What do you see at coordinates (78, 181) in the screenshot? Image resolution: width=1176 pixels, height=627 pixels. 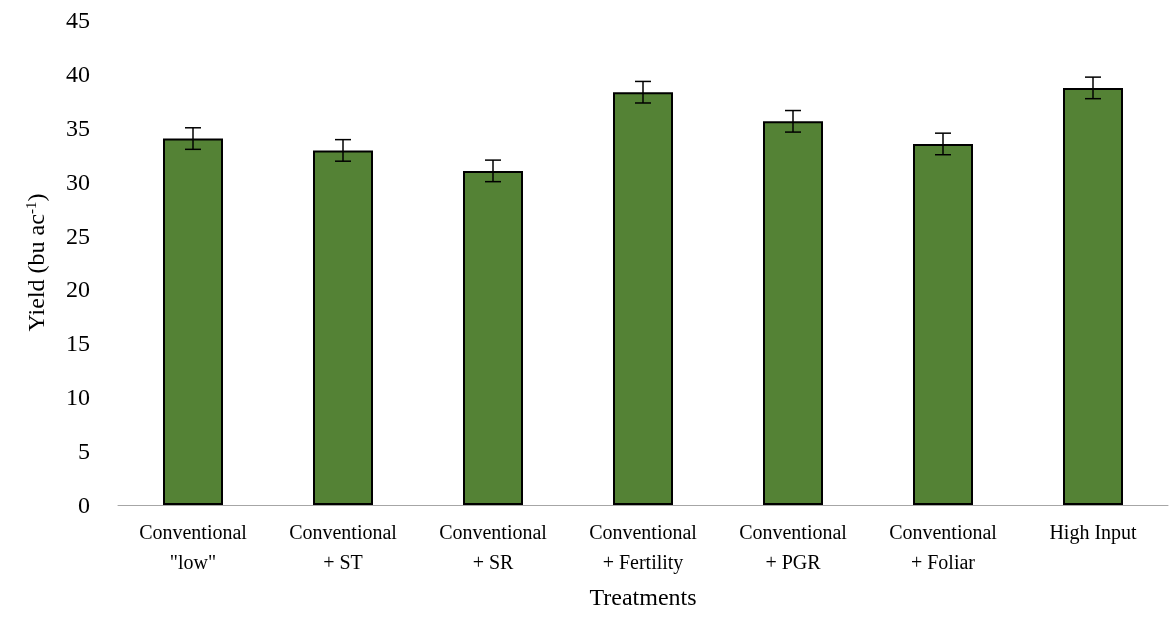 I see `y-tick-label: 30` at bounding box center [78, 181].